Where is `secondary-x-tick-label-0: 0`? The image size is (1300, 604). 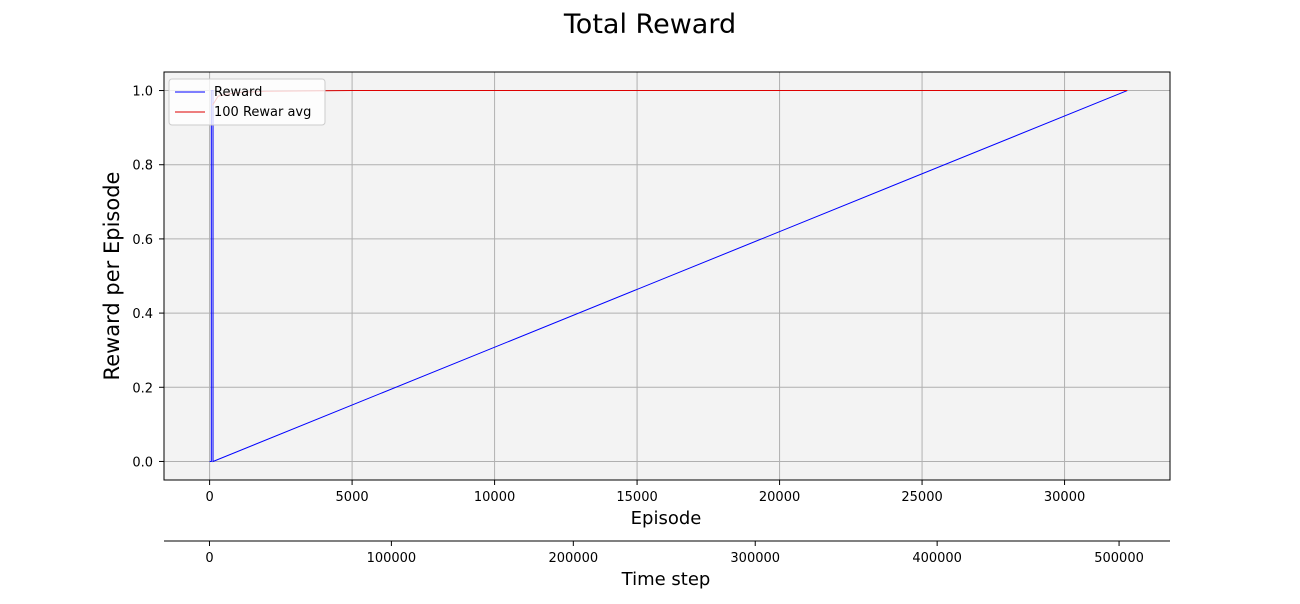 secondary-x-tick-label-0: 0 is located at coordinates (209, 558).